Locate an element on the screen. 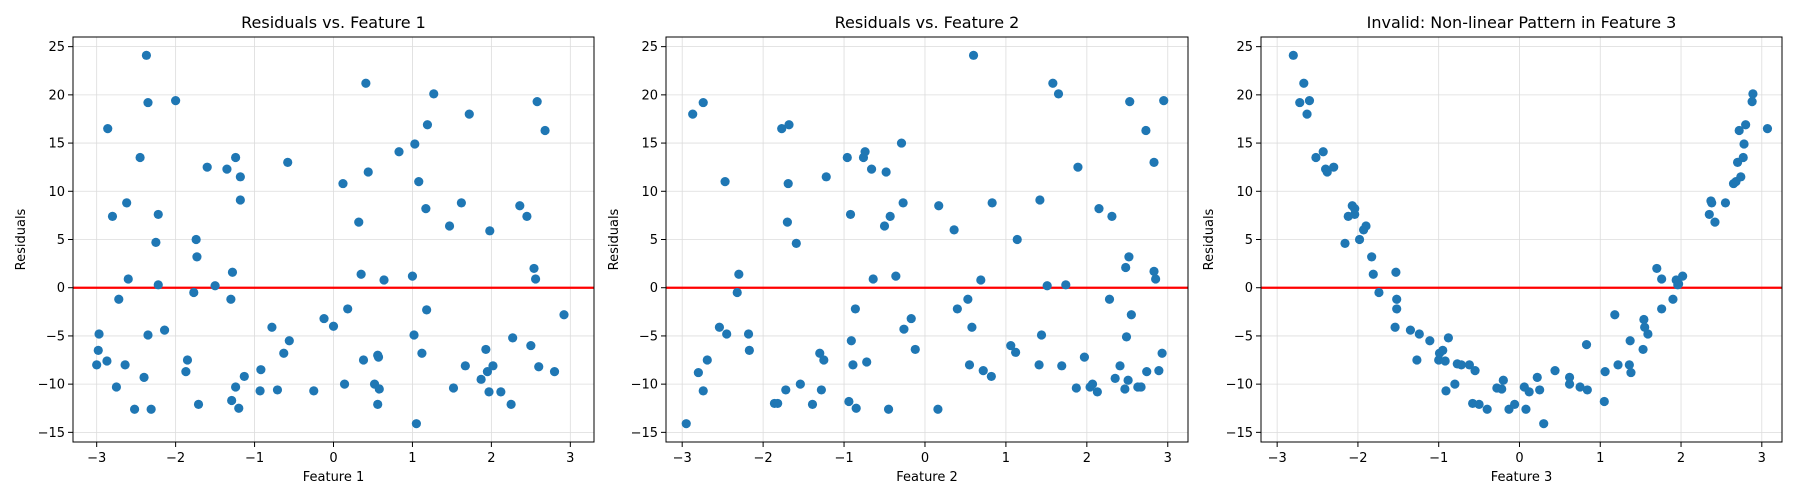  chart-title: Residuals vs. Feature 1 is located at coordinates (333, 22).